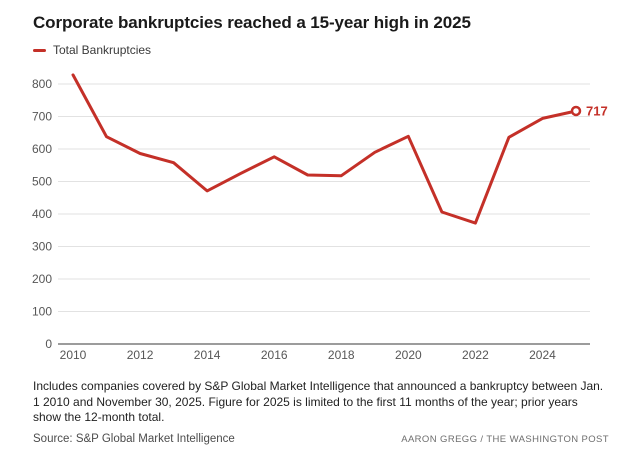  Describe the element at coordinates (42, 247) in the screenshot. I see `y-tick-label: 300` at that location.